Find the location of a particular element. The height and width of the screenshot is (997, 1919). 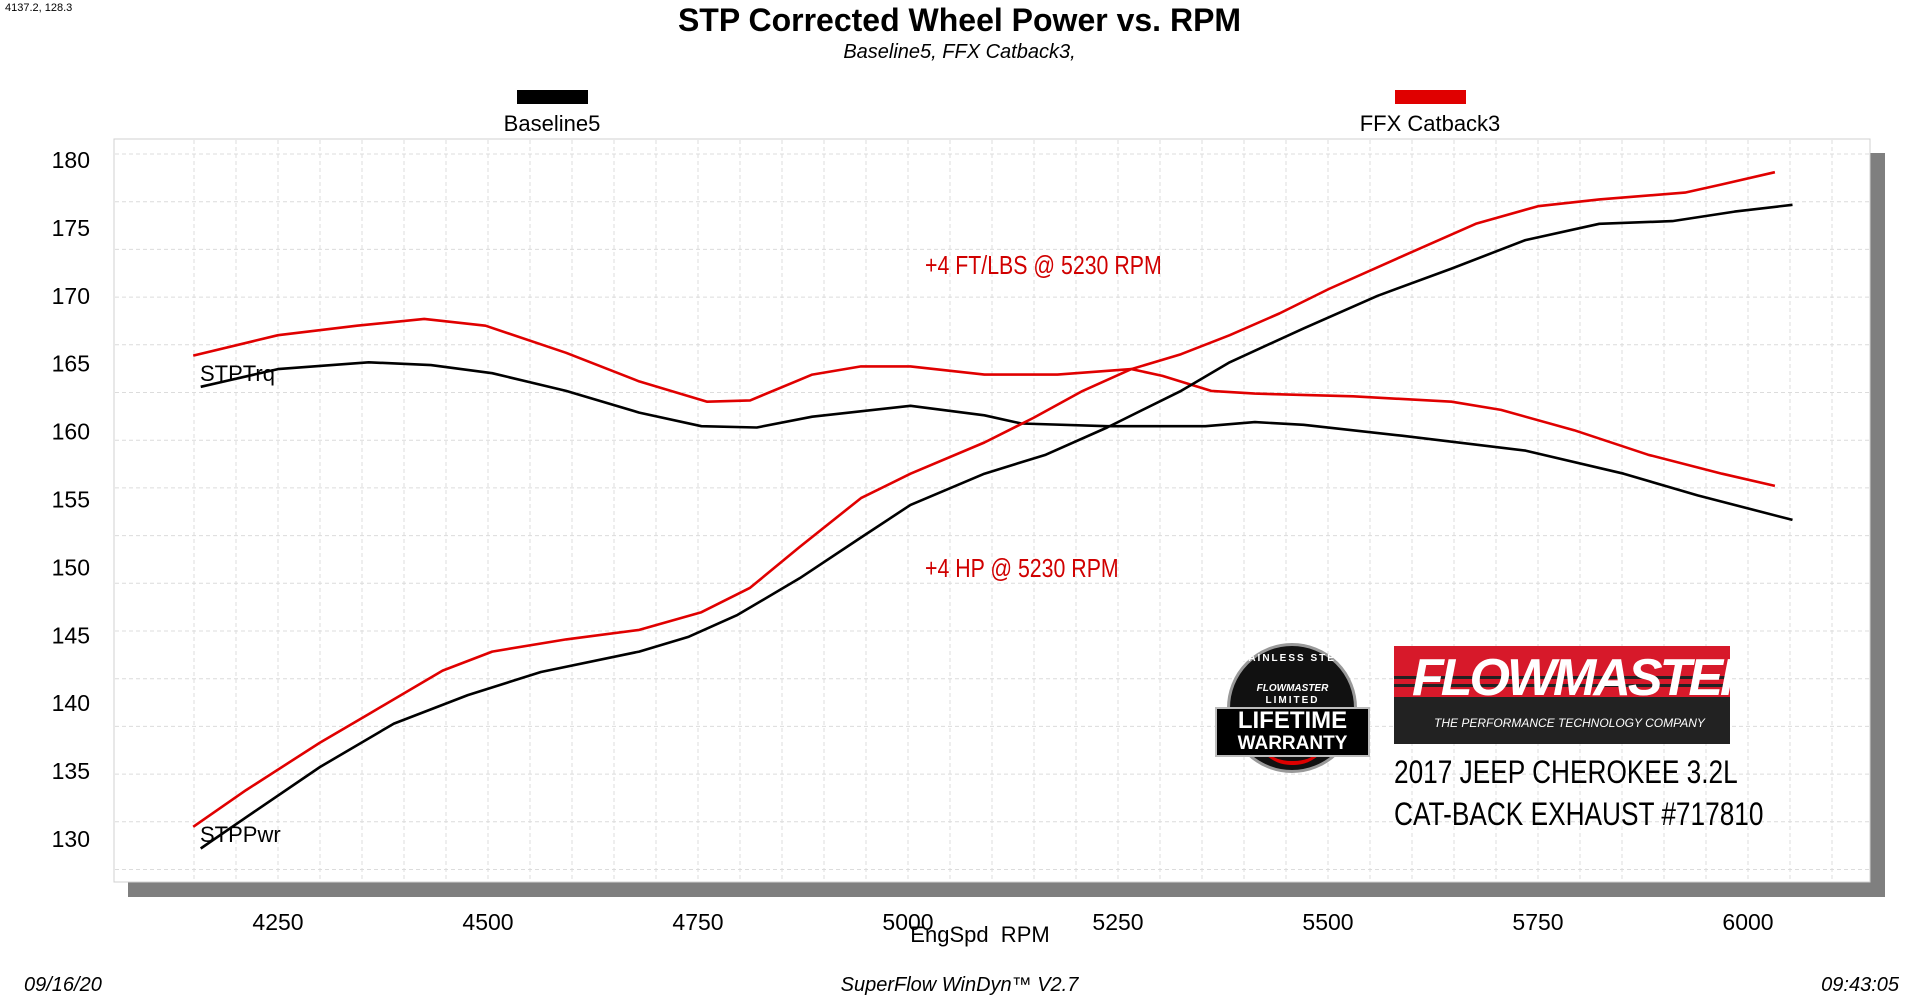

y-tick-label: 160 is located at coordinates (71, 432).